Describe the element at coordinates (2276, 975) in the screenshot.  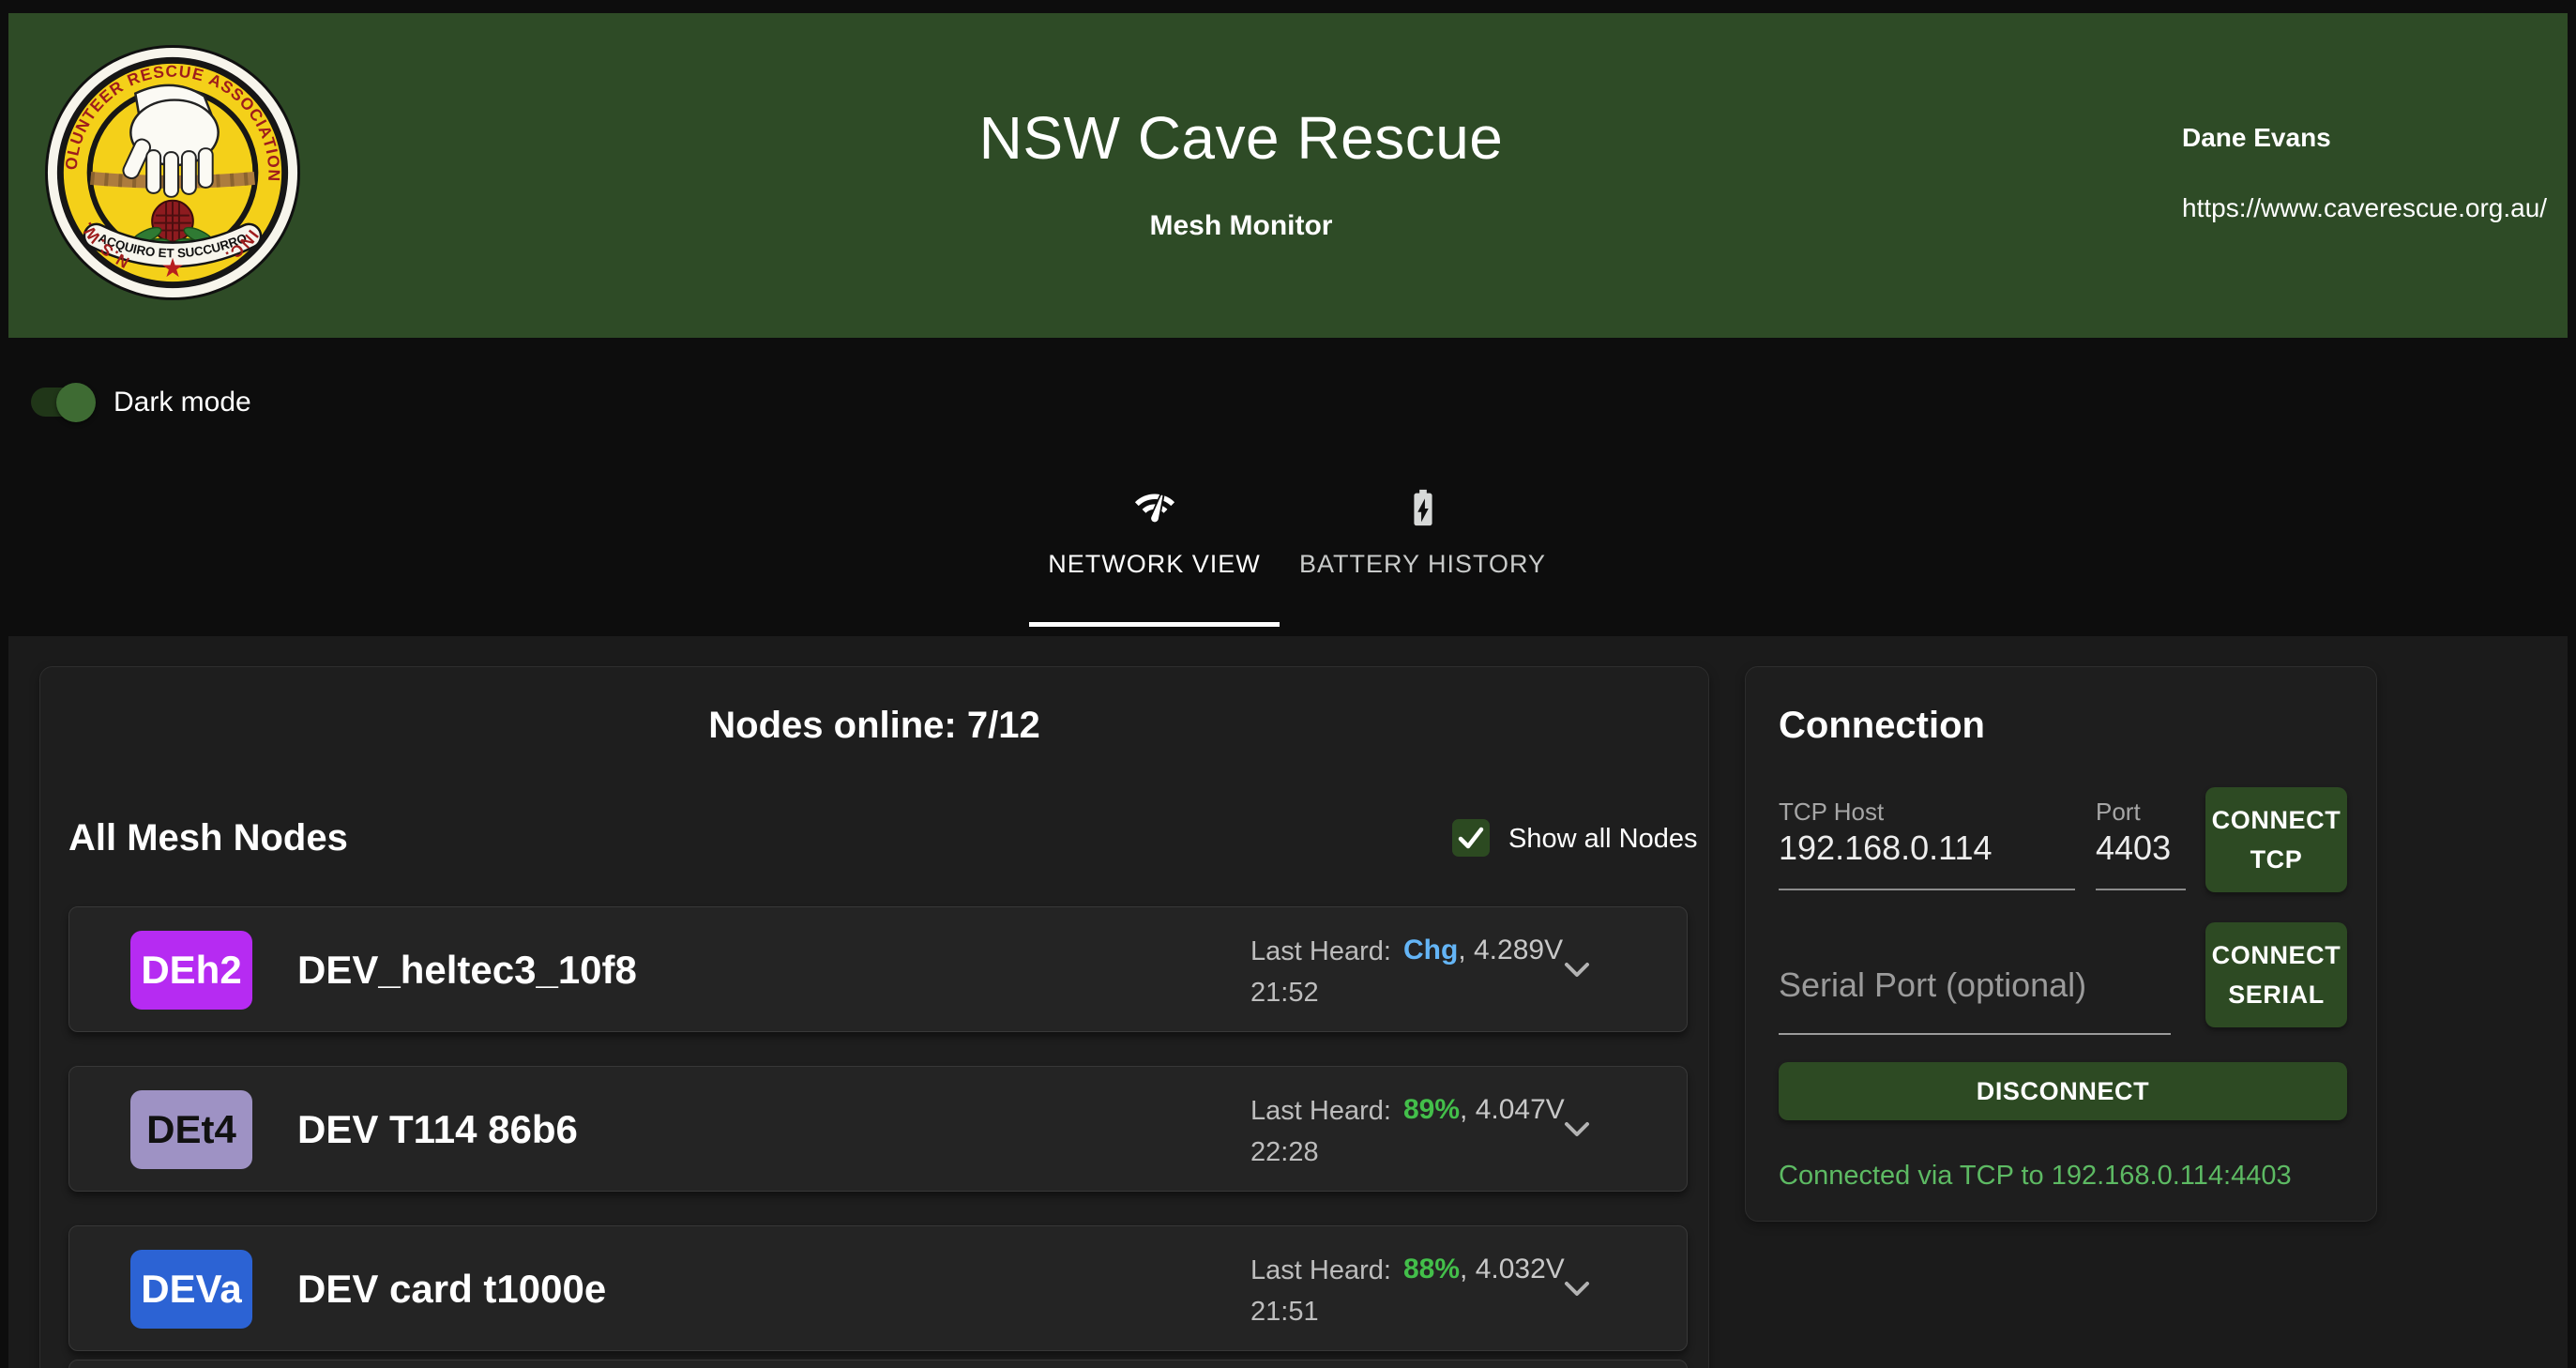
I see `connect-serial-button: CONNECT SERIAL` at that location.